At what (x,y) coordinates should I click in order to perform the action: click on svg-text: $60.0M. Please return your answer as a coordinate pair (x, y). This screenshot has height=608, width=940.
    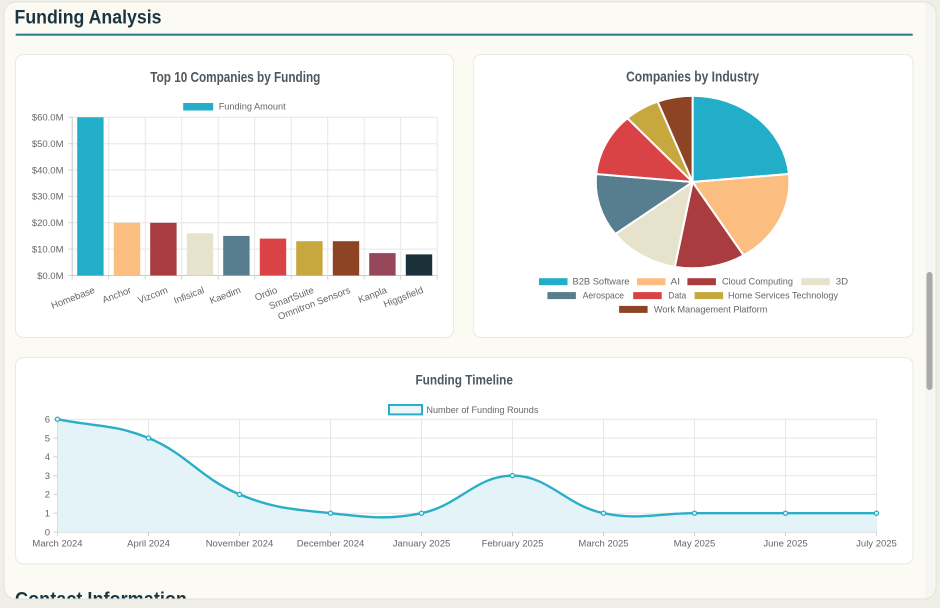
    Looking at the image, I should click on (48, 118).